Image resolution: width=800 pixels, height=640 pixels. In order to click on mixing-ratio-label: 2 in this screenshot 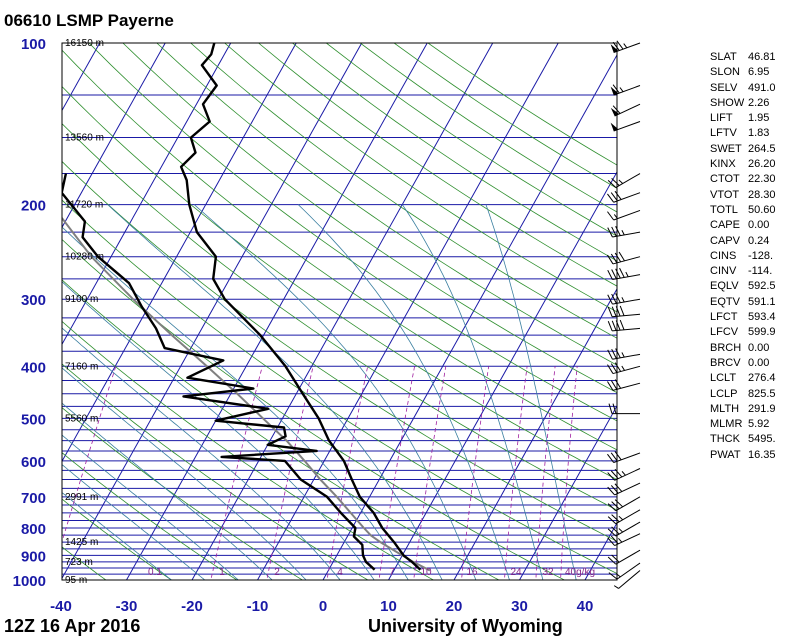, I will do `click(277, 572)`.